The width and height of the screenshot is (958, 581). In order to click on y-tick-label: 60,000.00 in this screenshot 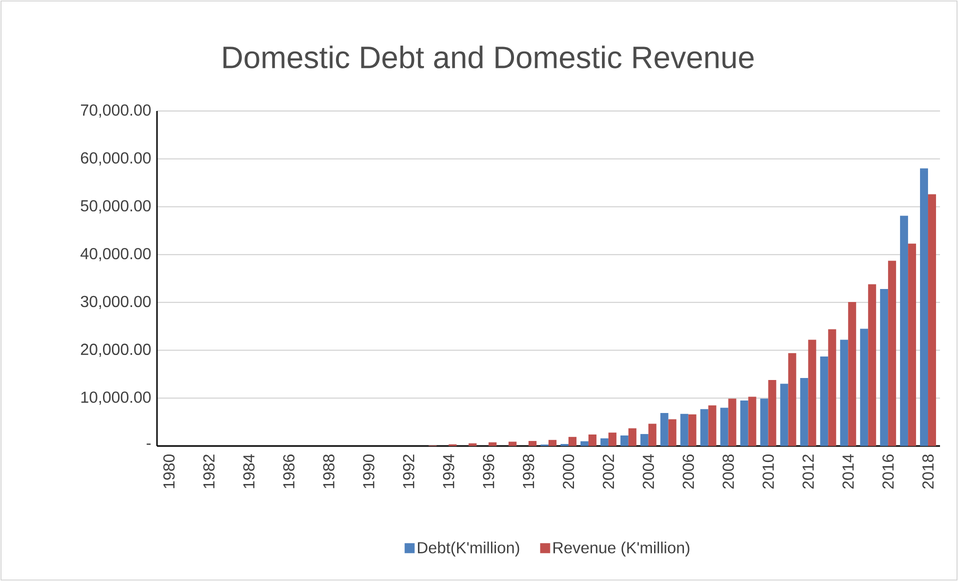, I will do `click(115, 159)`.